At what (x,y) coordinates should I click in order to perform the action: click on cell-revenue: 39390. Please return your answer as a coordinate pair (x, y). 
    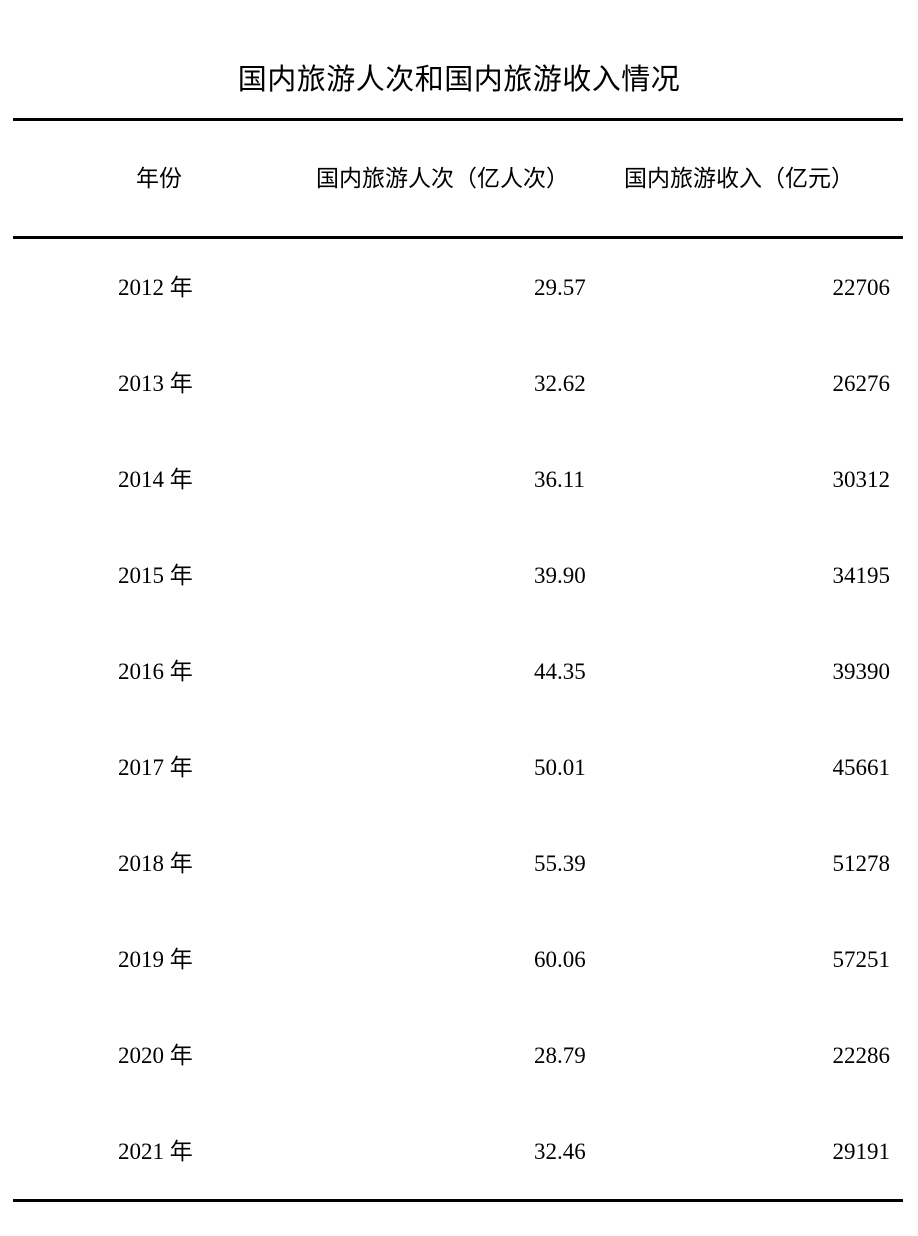
    Looking at the image, I should click on (861, 671).